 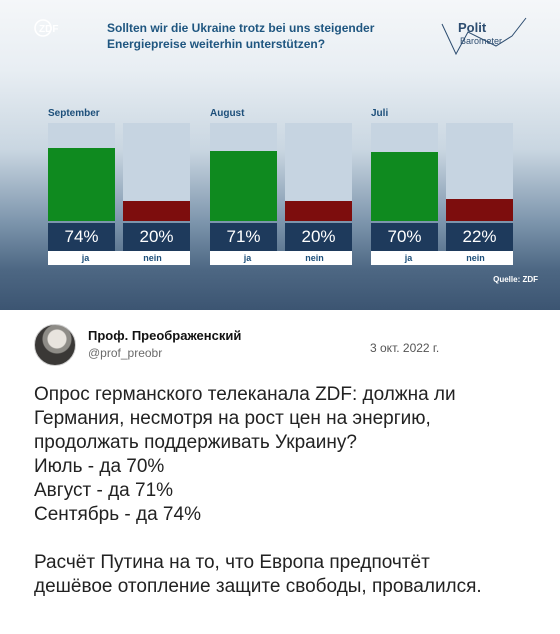 I want to click on avatar, so click(x=55, y=345).